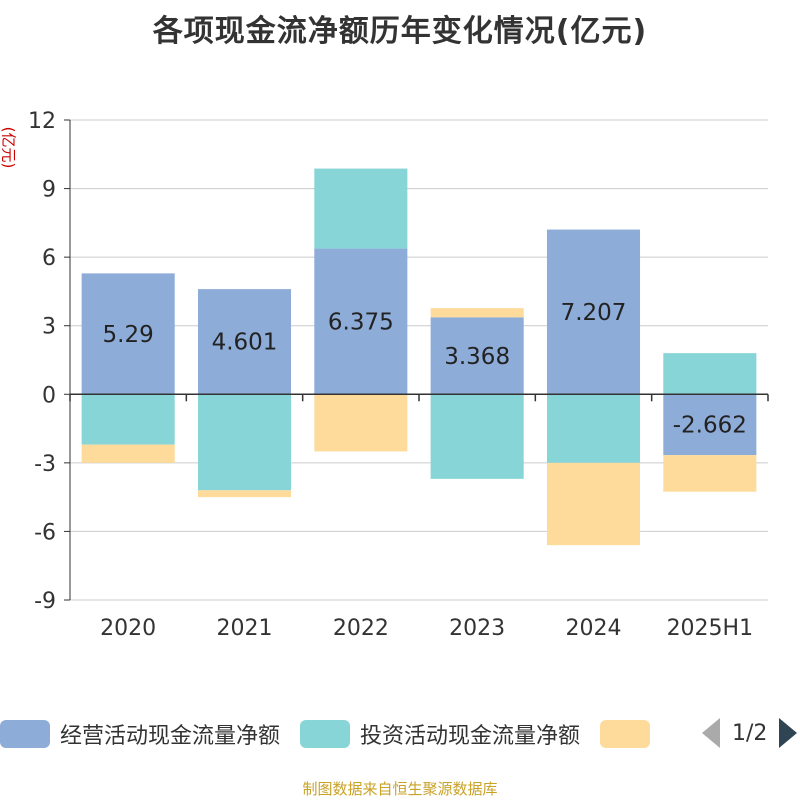  Describe the element at coordinates (244, 442) in the screenshot. I see `bar-series1-2021` at that location.